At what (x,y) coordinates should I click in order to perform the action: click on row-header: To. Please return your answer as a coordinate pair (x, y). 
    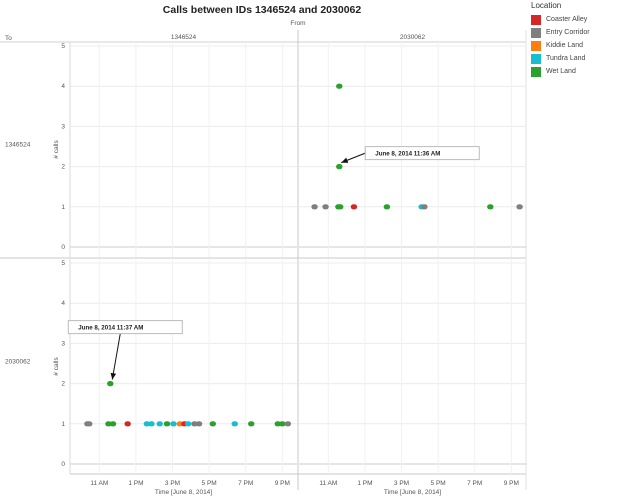
    Looking at the image, I should click on (8, 38).